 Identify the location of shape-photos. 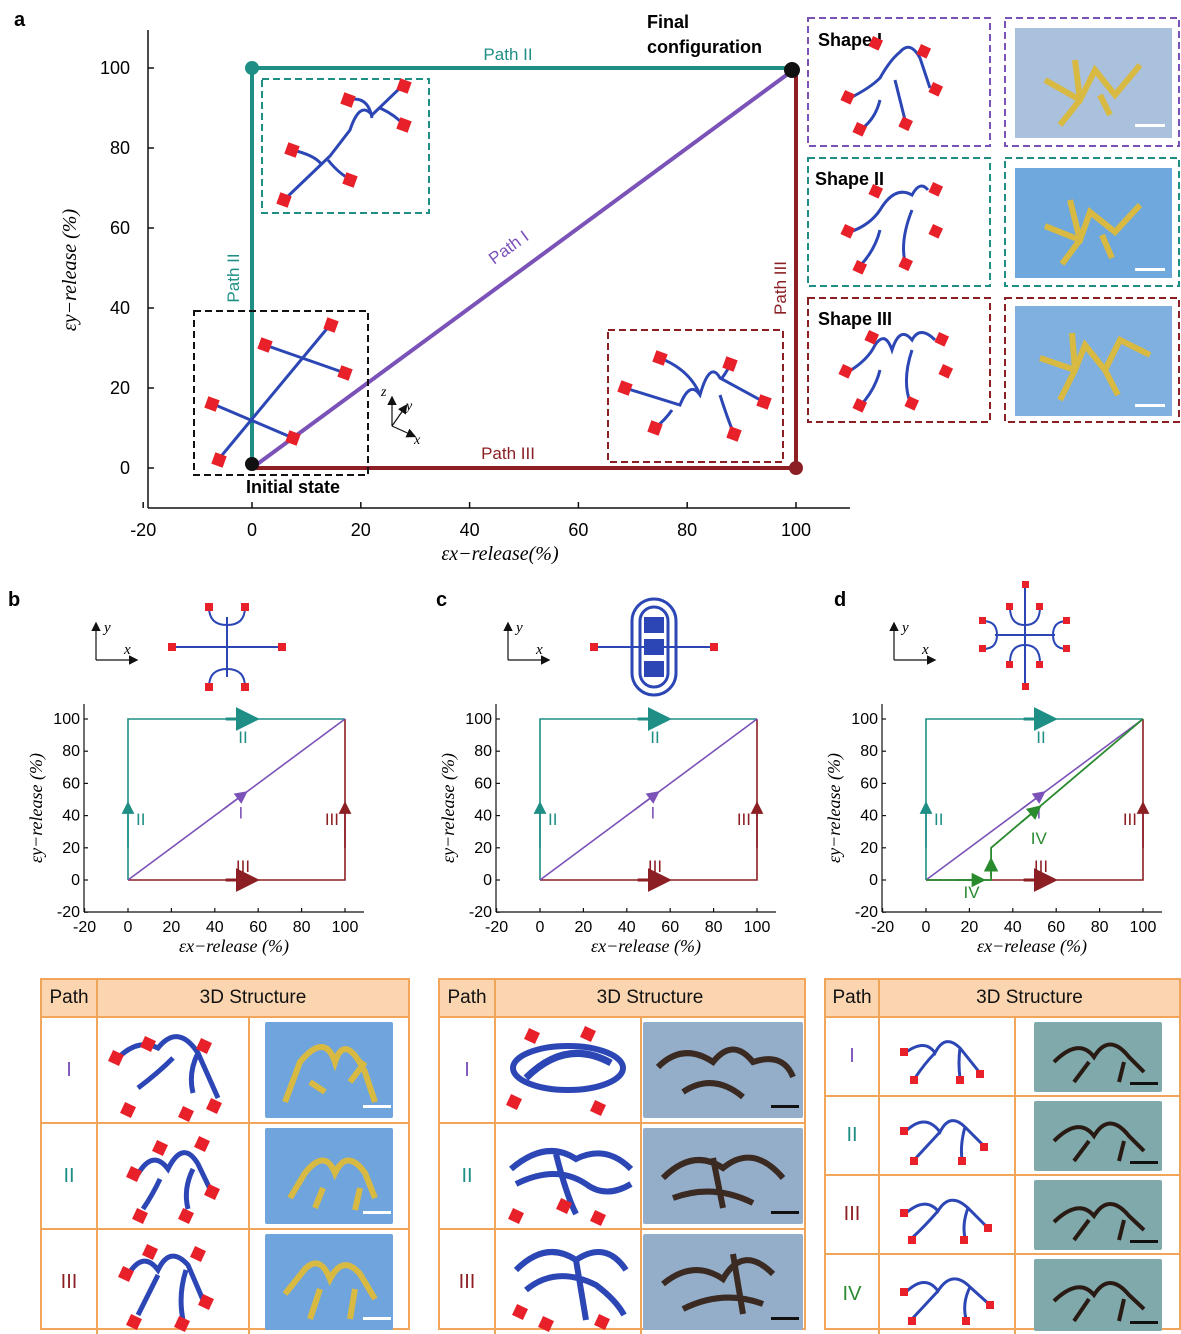
(1093, 222).